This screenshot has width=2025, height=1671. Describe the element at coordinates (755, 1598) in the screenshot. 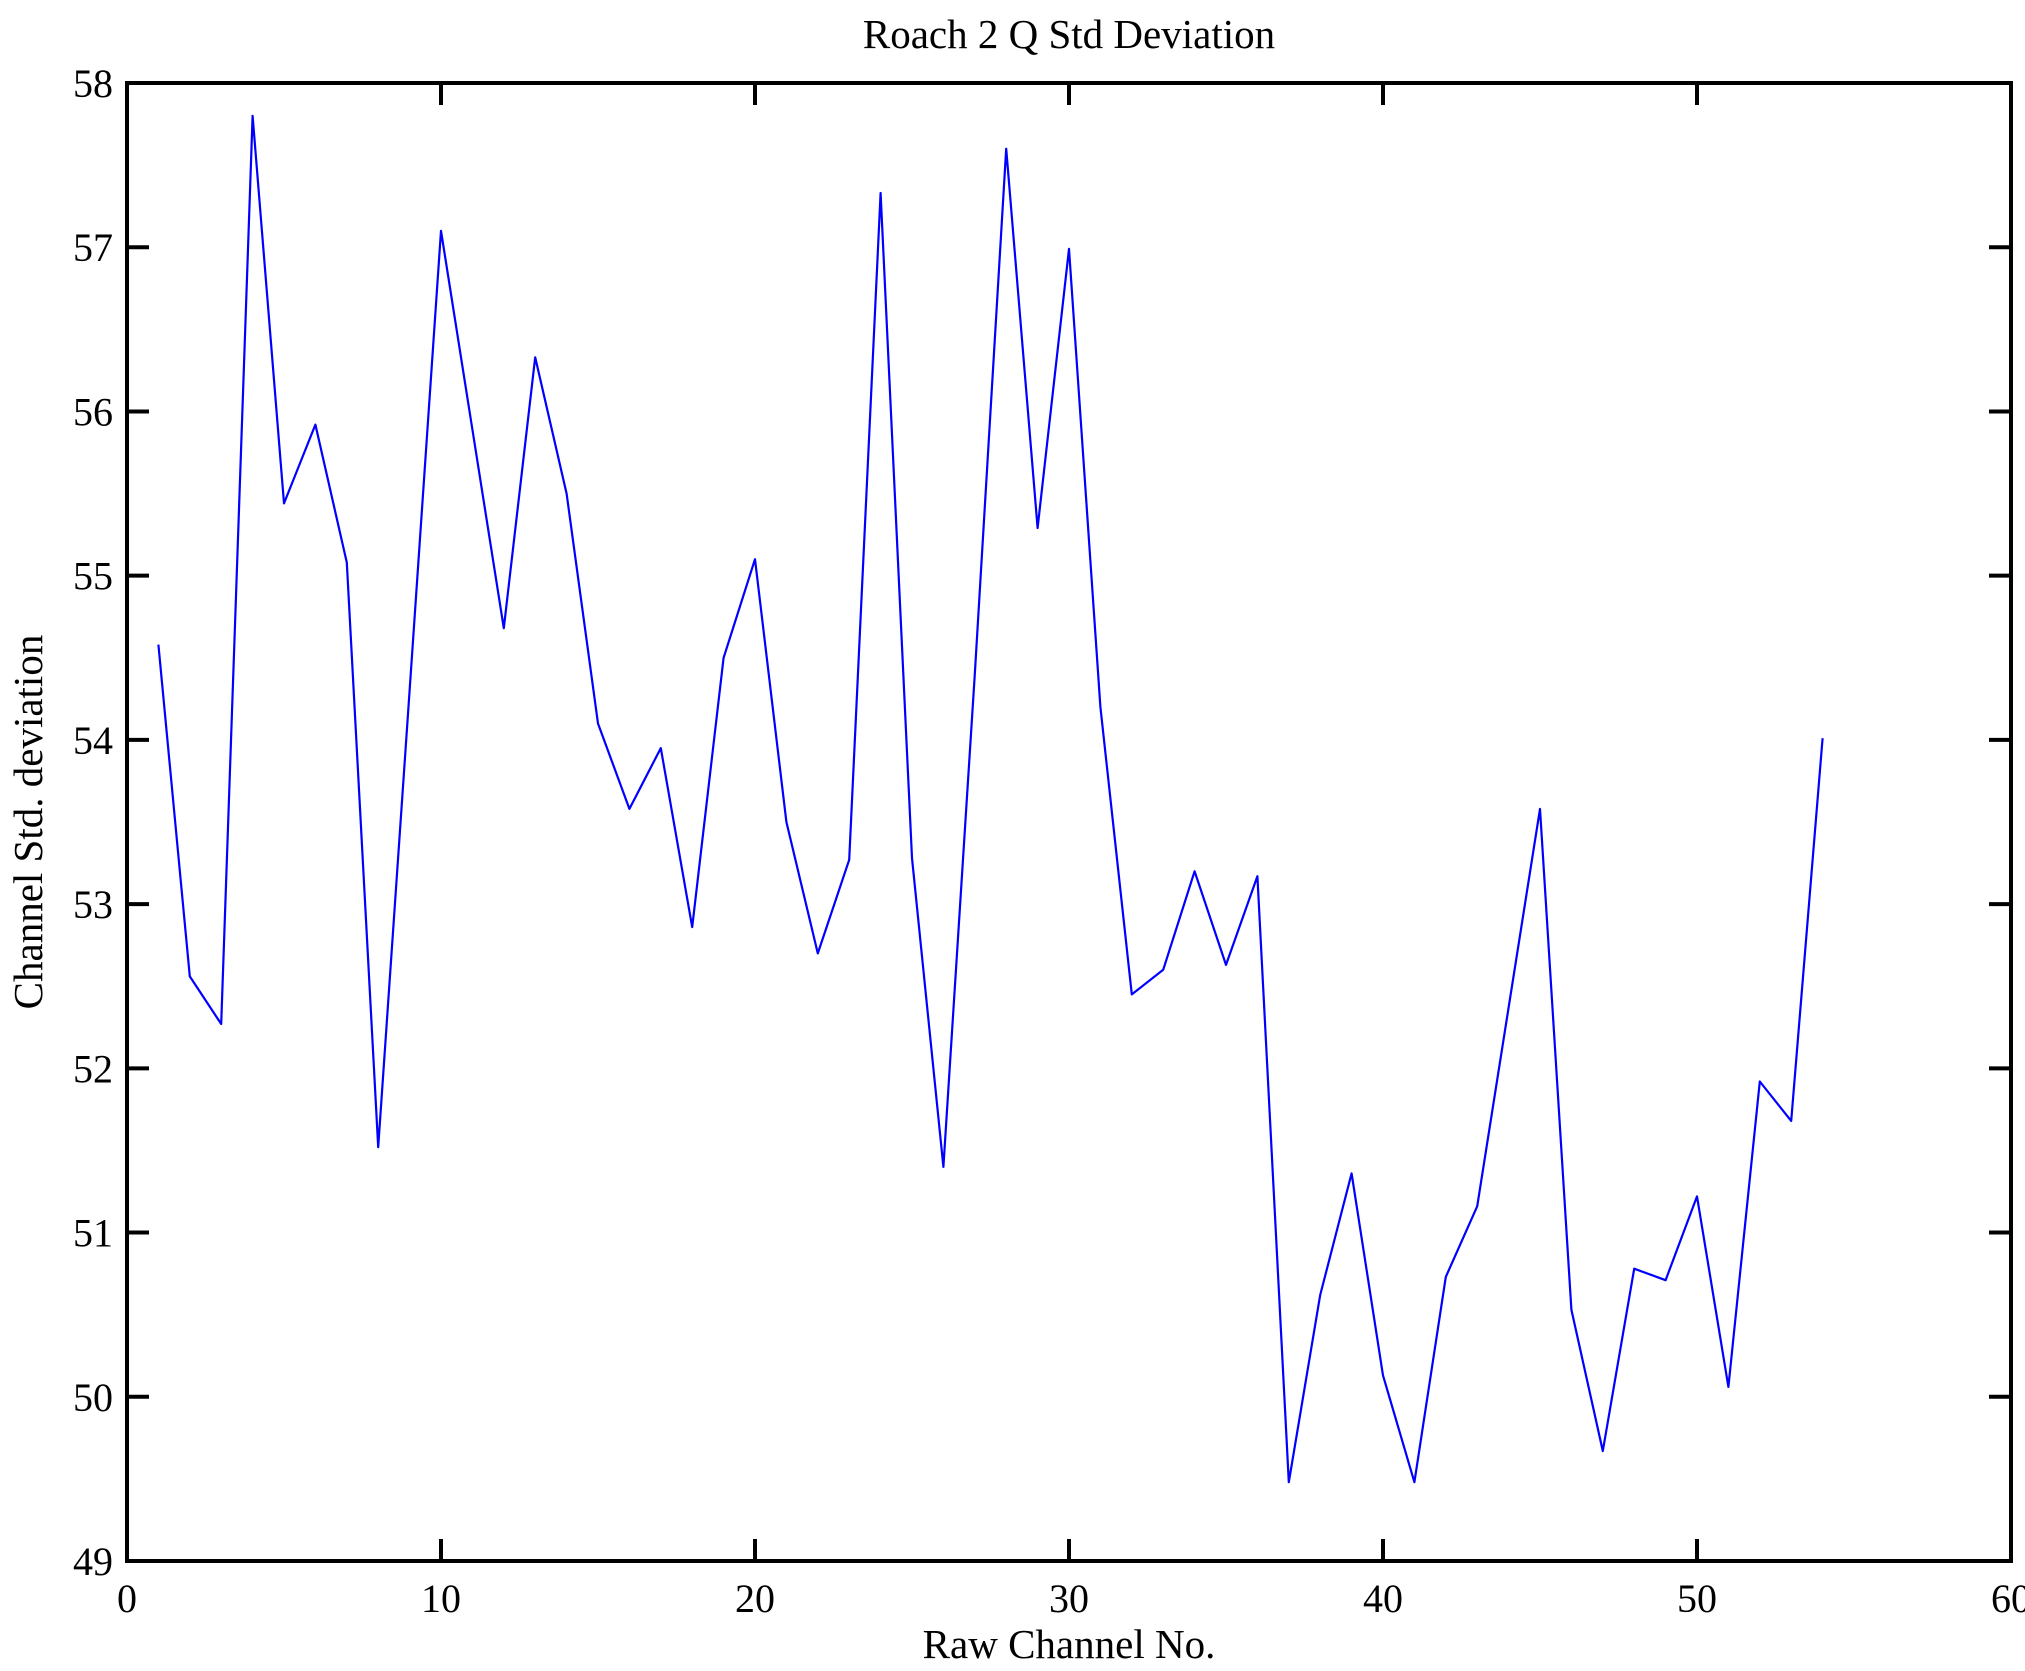

I see `x-tick-label: 20` at that location.